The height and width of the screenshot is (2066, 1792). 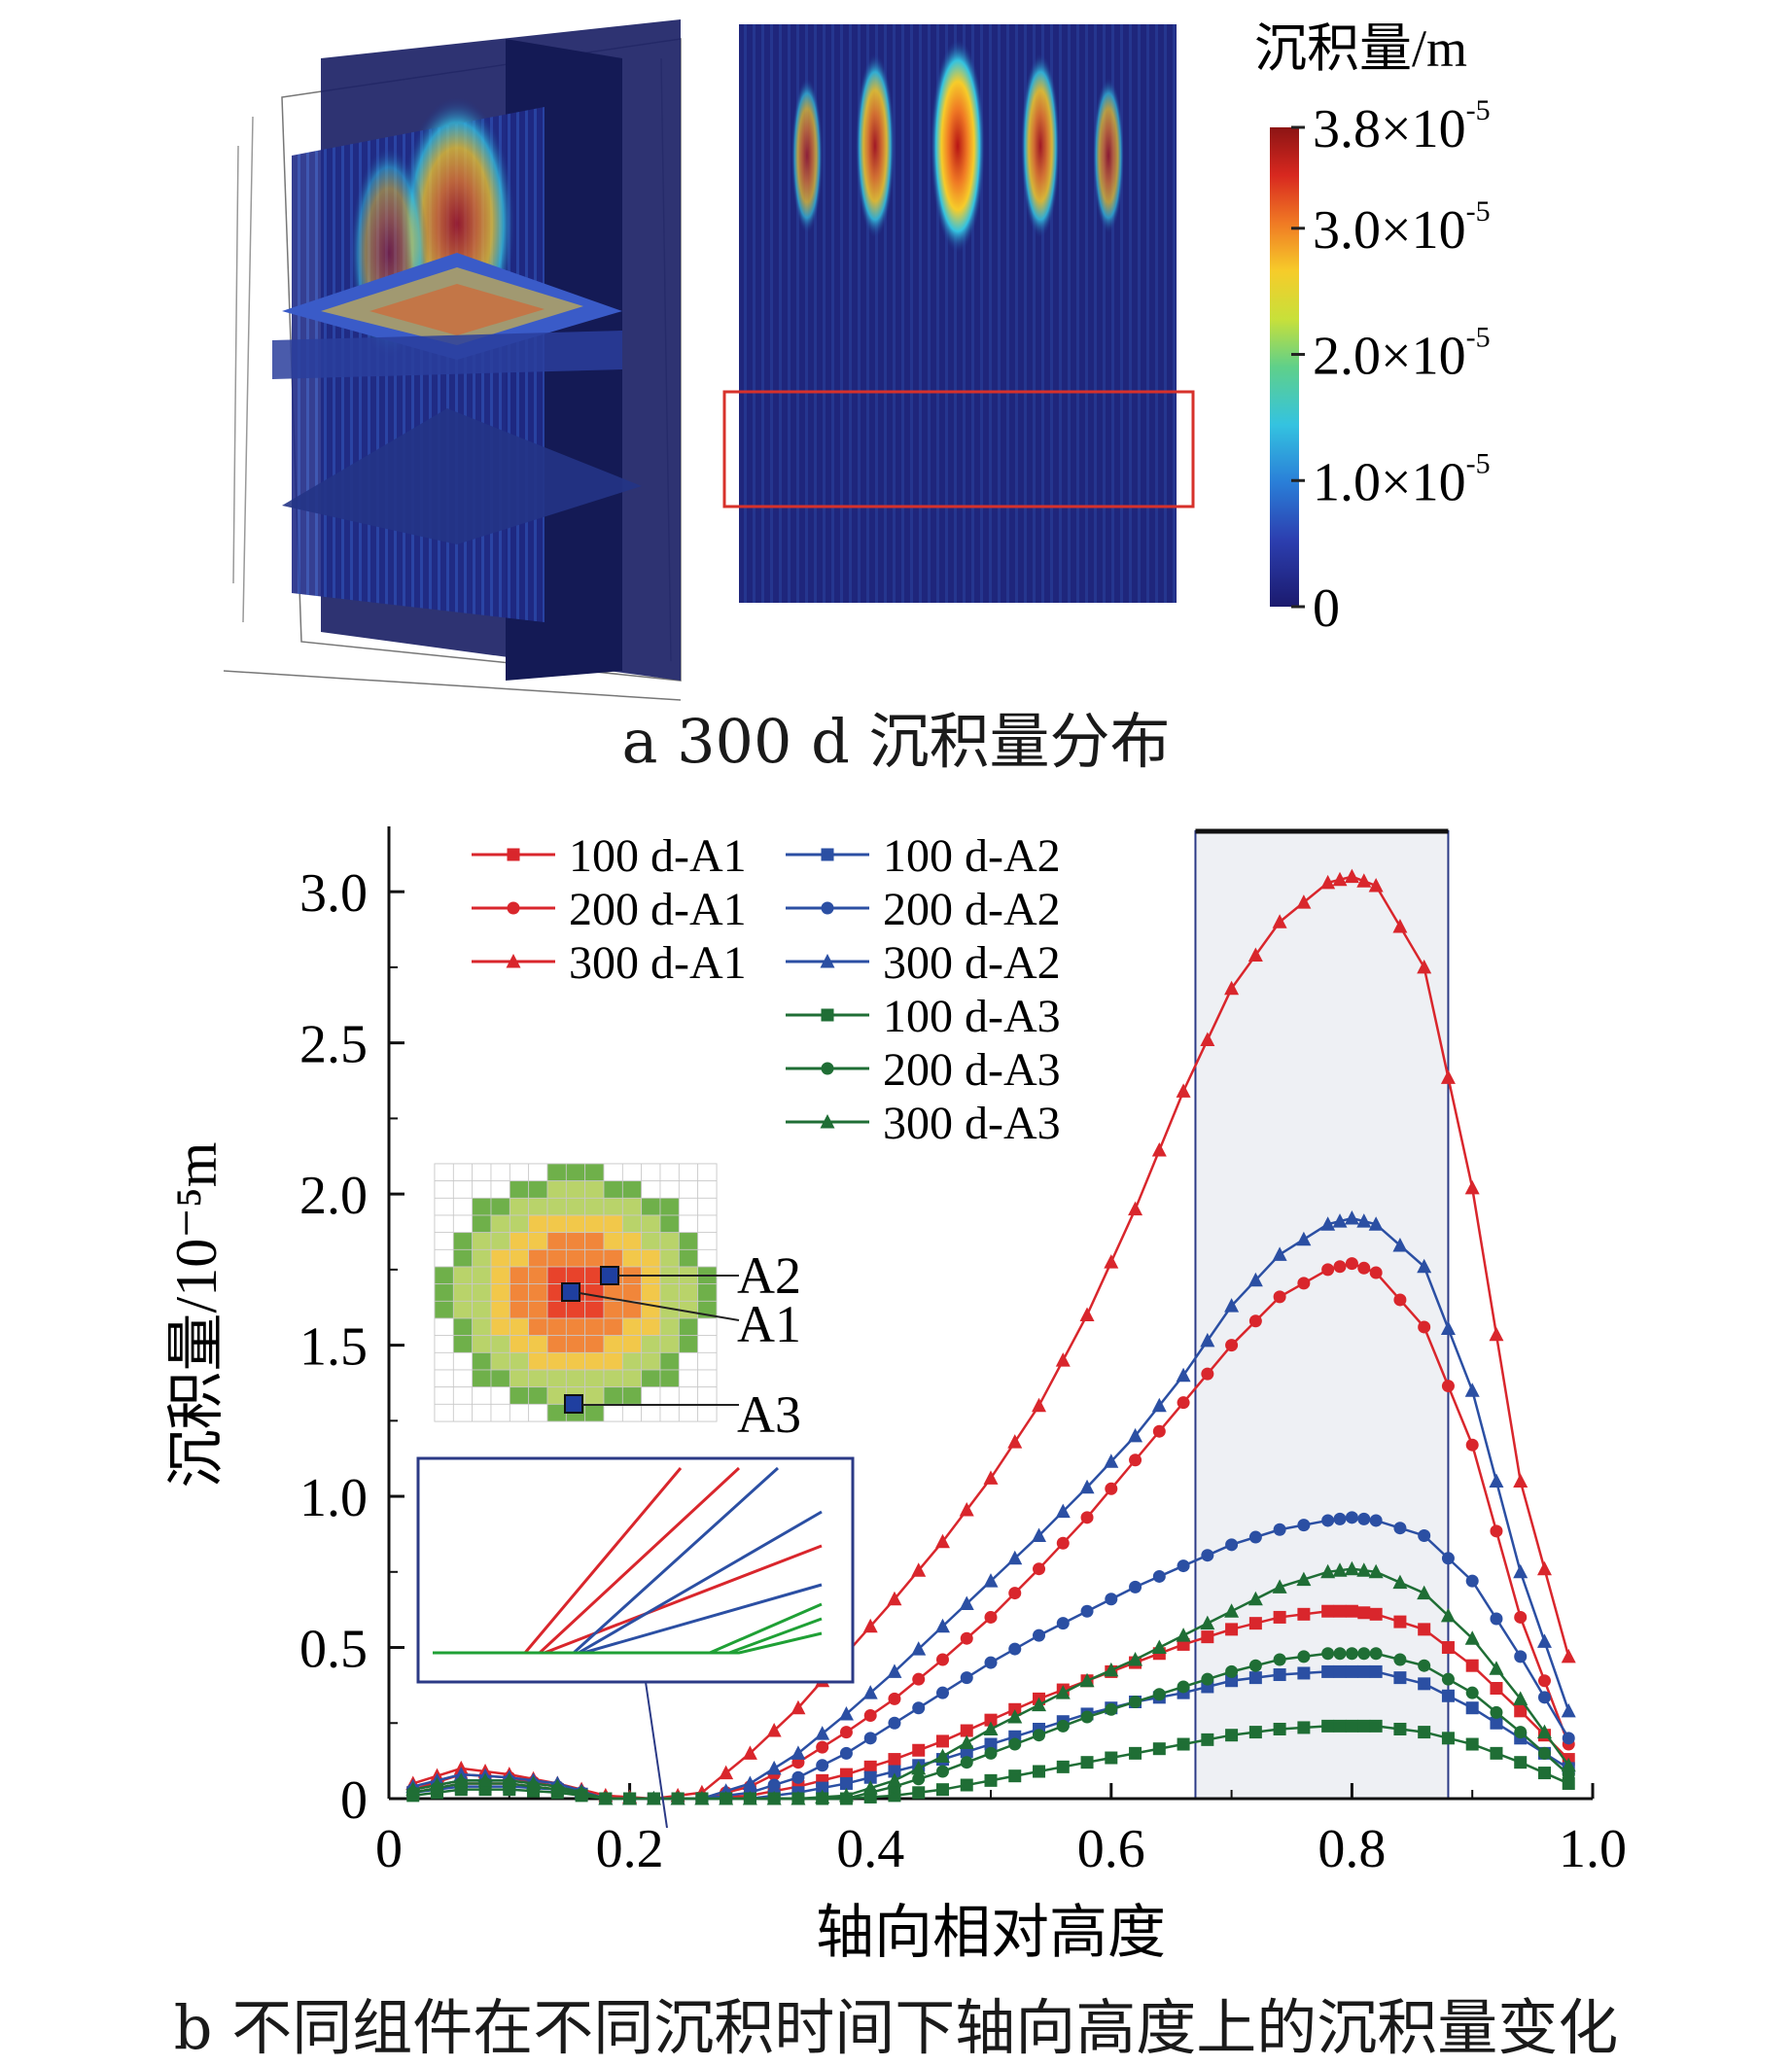 What do you see at coordinates (570, 1292) in the screenshot?
I see `marker-A1` at bounding box center [570, 1292].